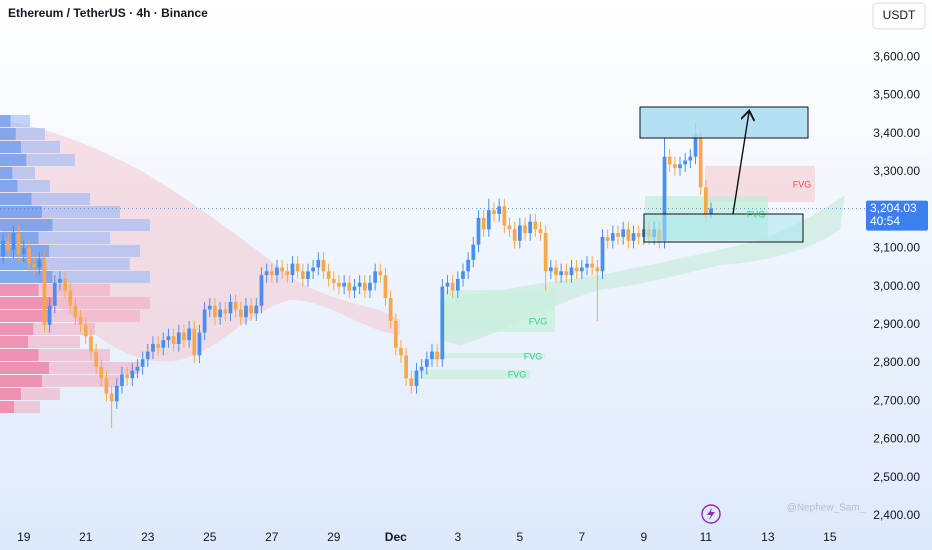  Describe the element at coordinates (723, 228) in the screenshot. I see `entry-box` at that location.